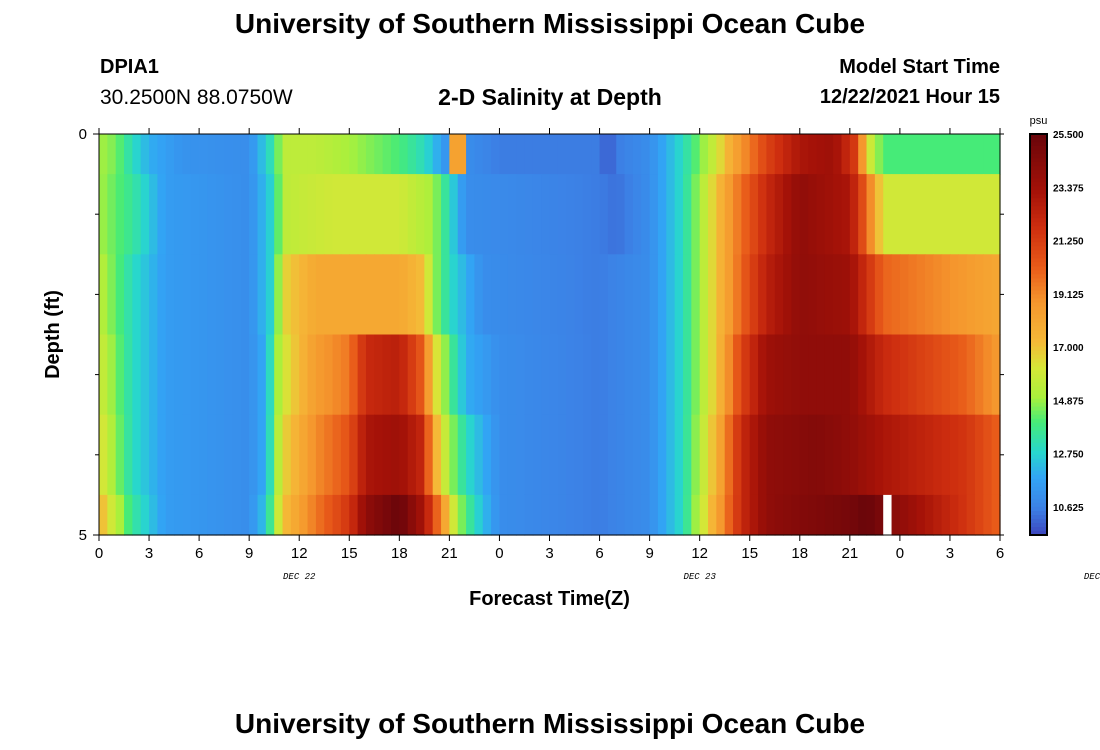  I want to click on colorbar-tick-label: 21.250, so click(1068, 242).